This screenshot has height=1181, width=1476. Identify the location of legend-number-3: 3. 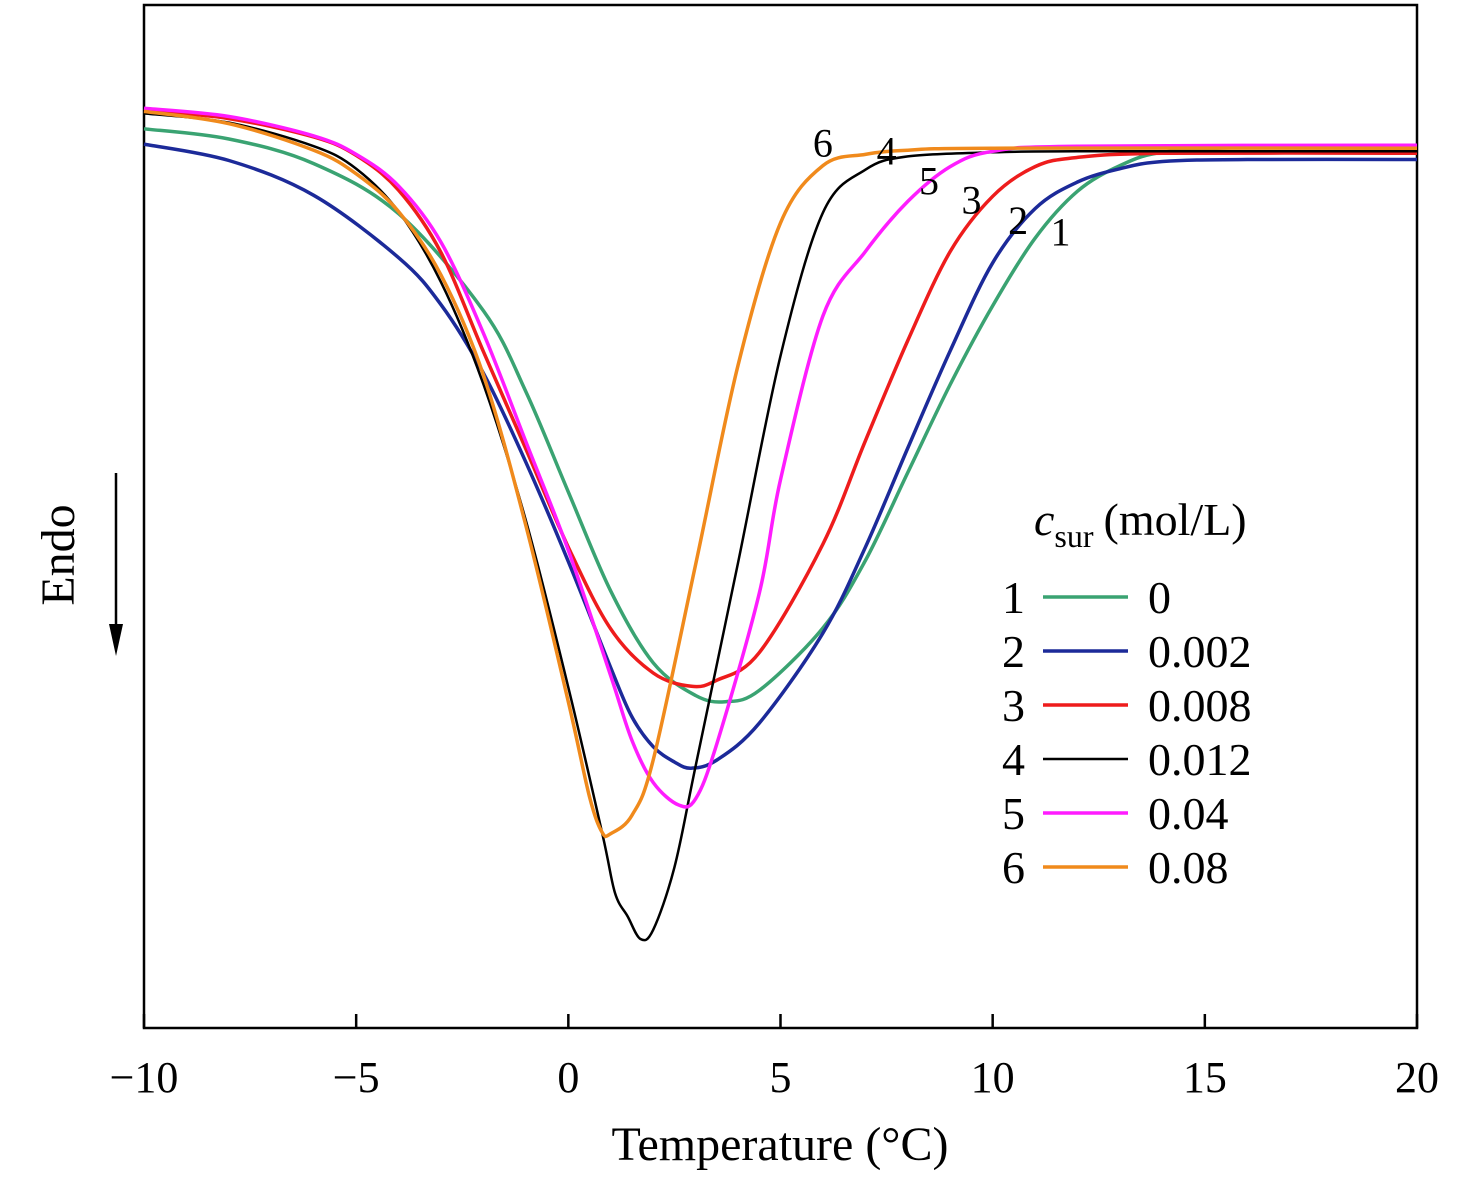
(1013, 705).